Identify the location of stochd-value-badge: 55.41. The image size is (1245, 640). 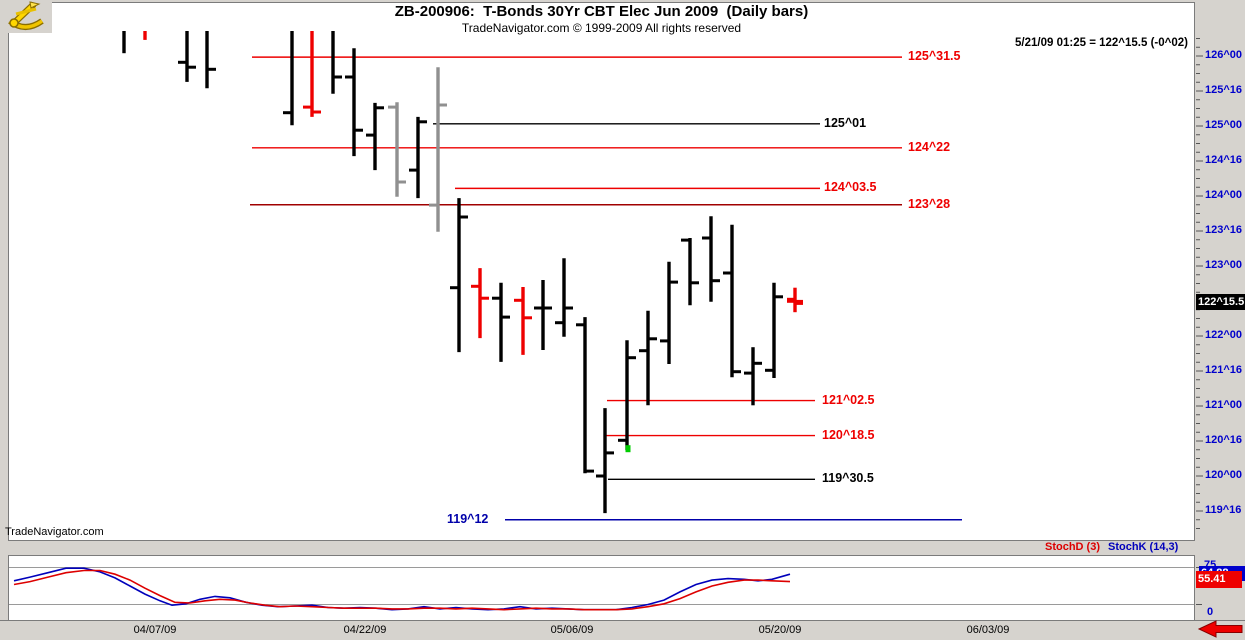
(1219, 579).